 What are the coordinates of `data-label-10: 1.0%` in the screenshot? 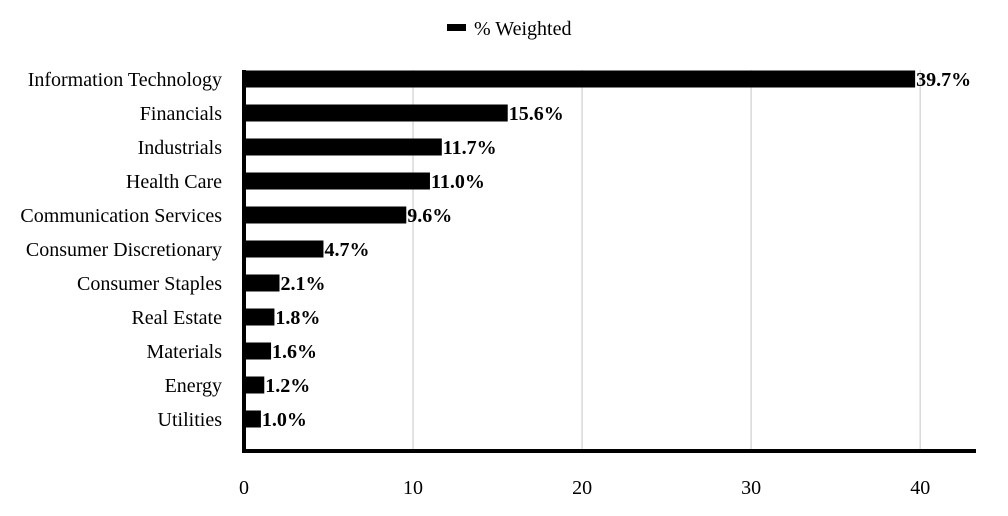 It's located at (284, 420).